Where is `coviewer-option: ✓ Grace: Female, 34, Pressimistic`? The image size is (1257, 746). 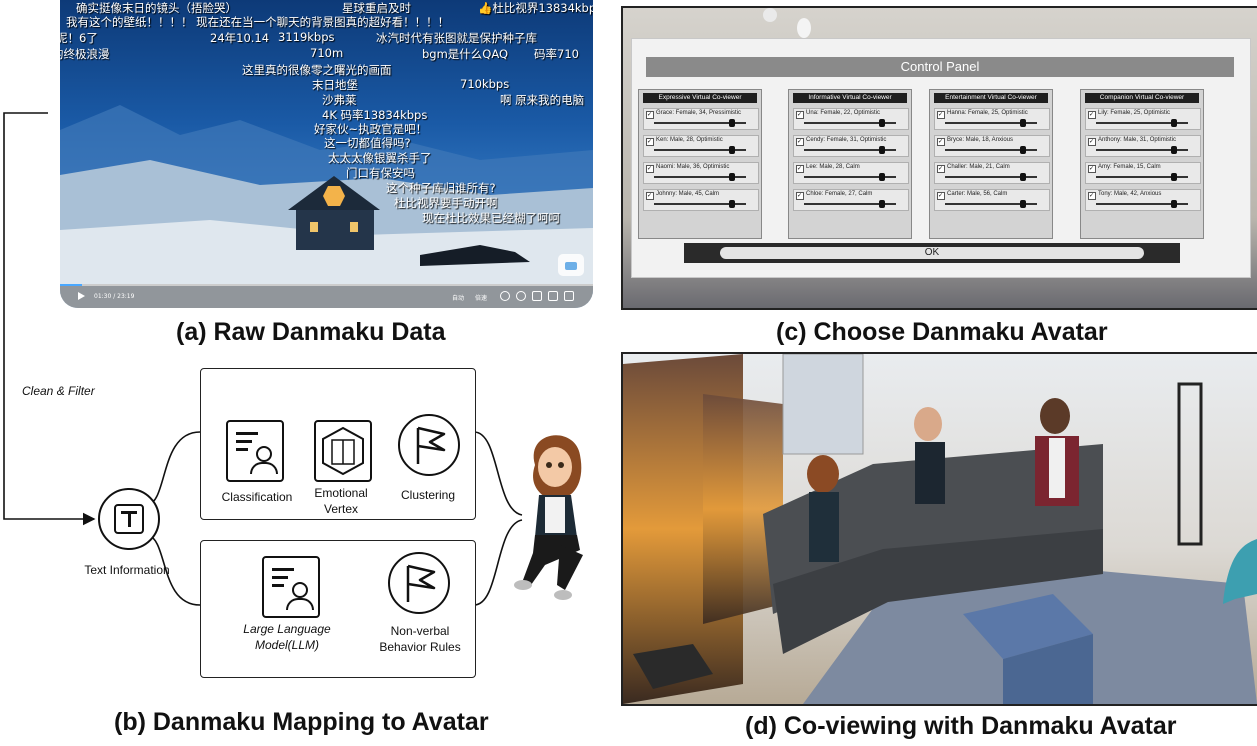
coviewer-option: ✓ Grace: Female, 34, Pressimistic is located at coordinates (701, 119).